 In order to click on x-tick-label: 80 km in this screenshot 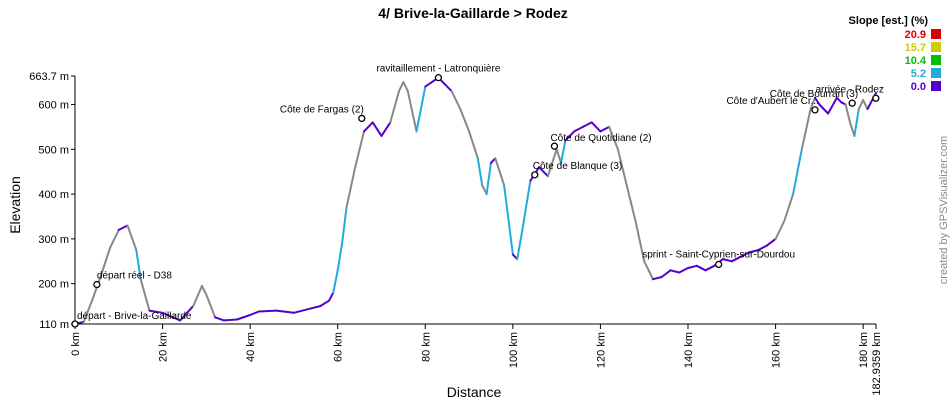, I will do `click(426, 347)`.